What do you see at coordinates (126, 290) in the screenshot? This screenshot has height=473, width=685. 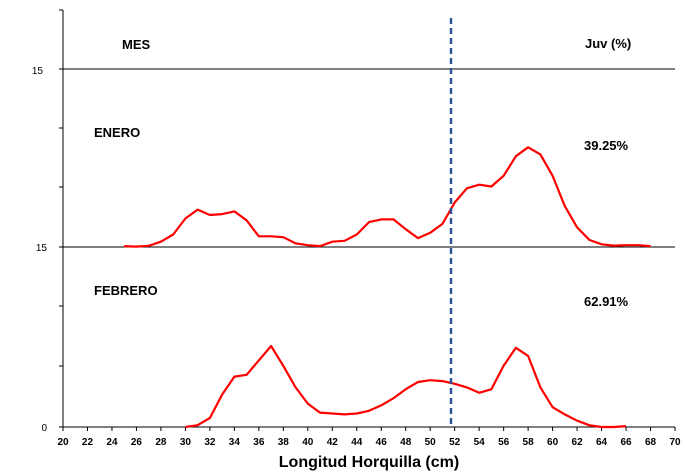 I see `panel-label-febrero: FEBRERO` at bounding box center [126, 290].